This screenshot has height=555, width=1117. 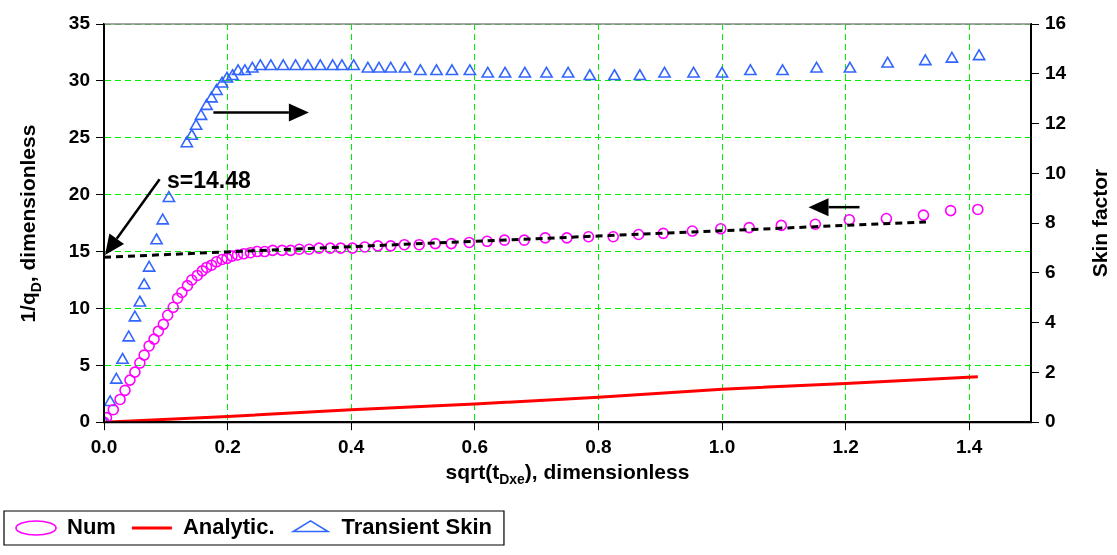 I want to click on x-tick-label: 1.0, so click(x=722, y=446).